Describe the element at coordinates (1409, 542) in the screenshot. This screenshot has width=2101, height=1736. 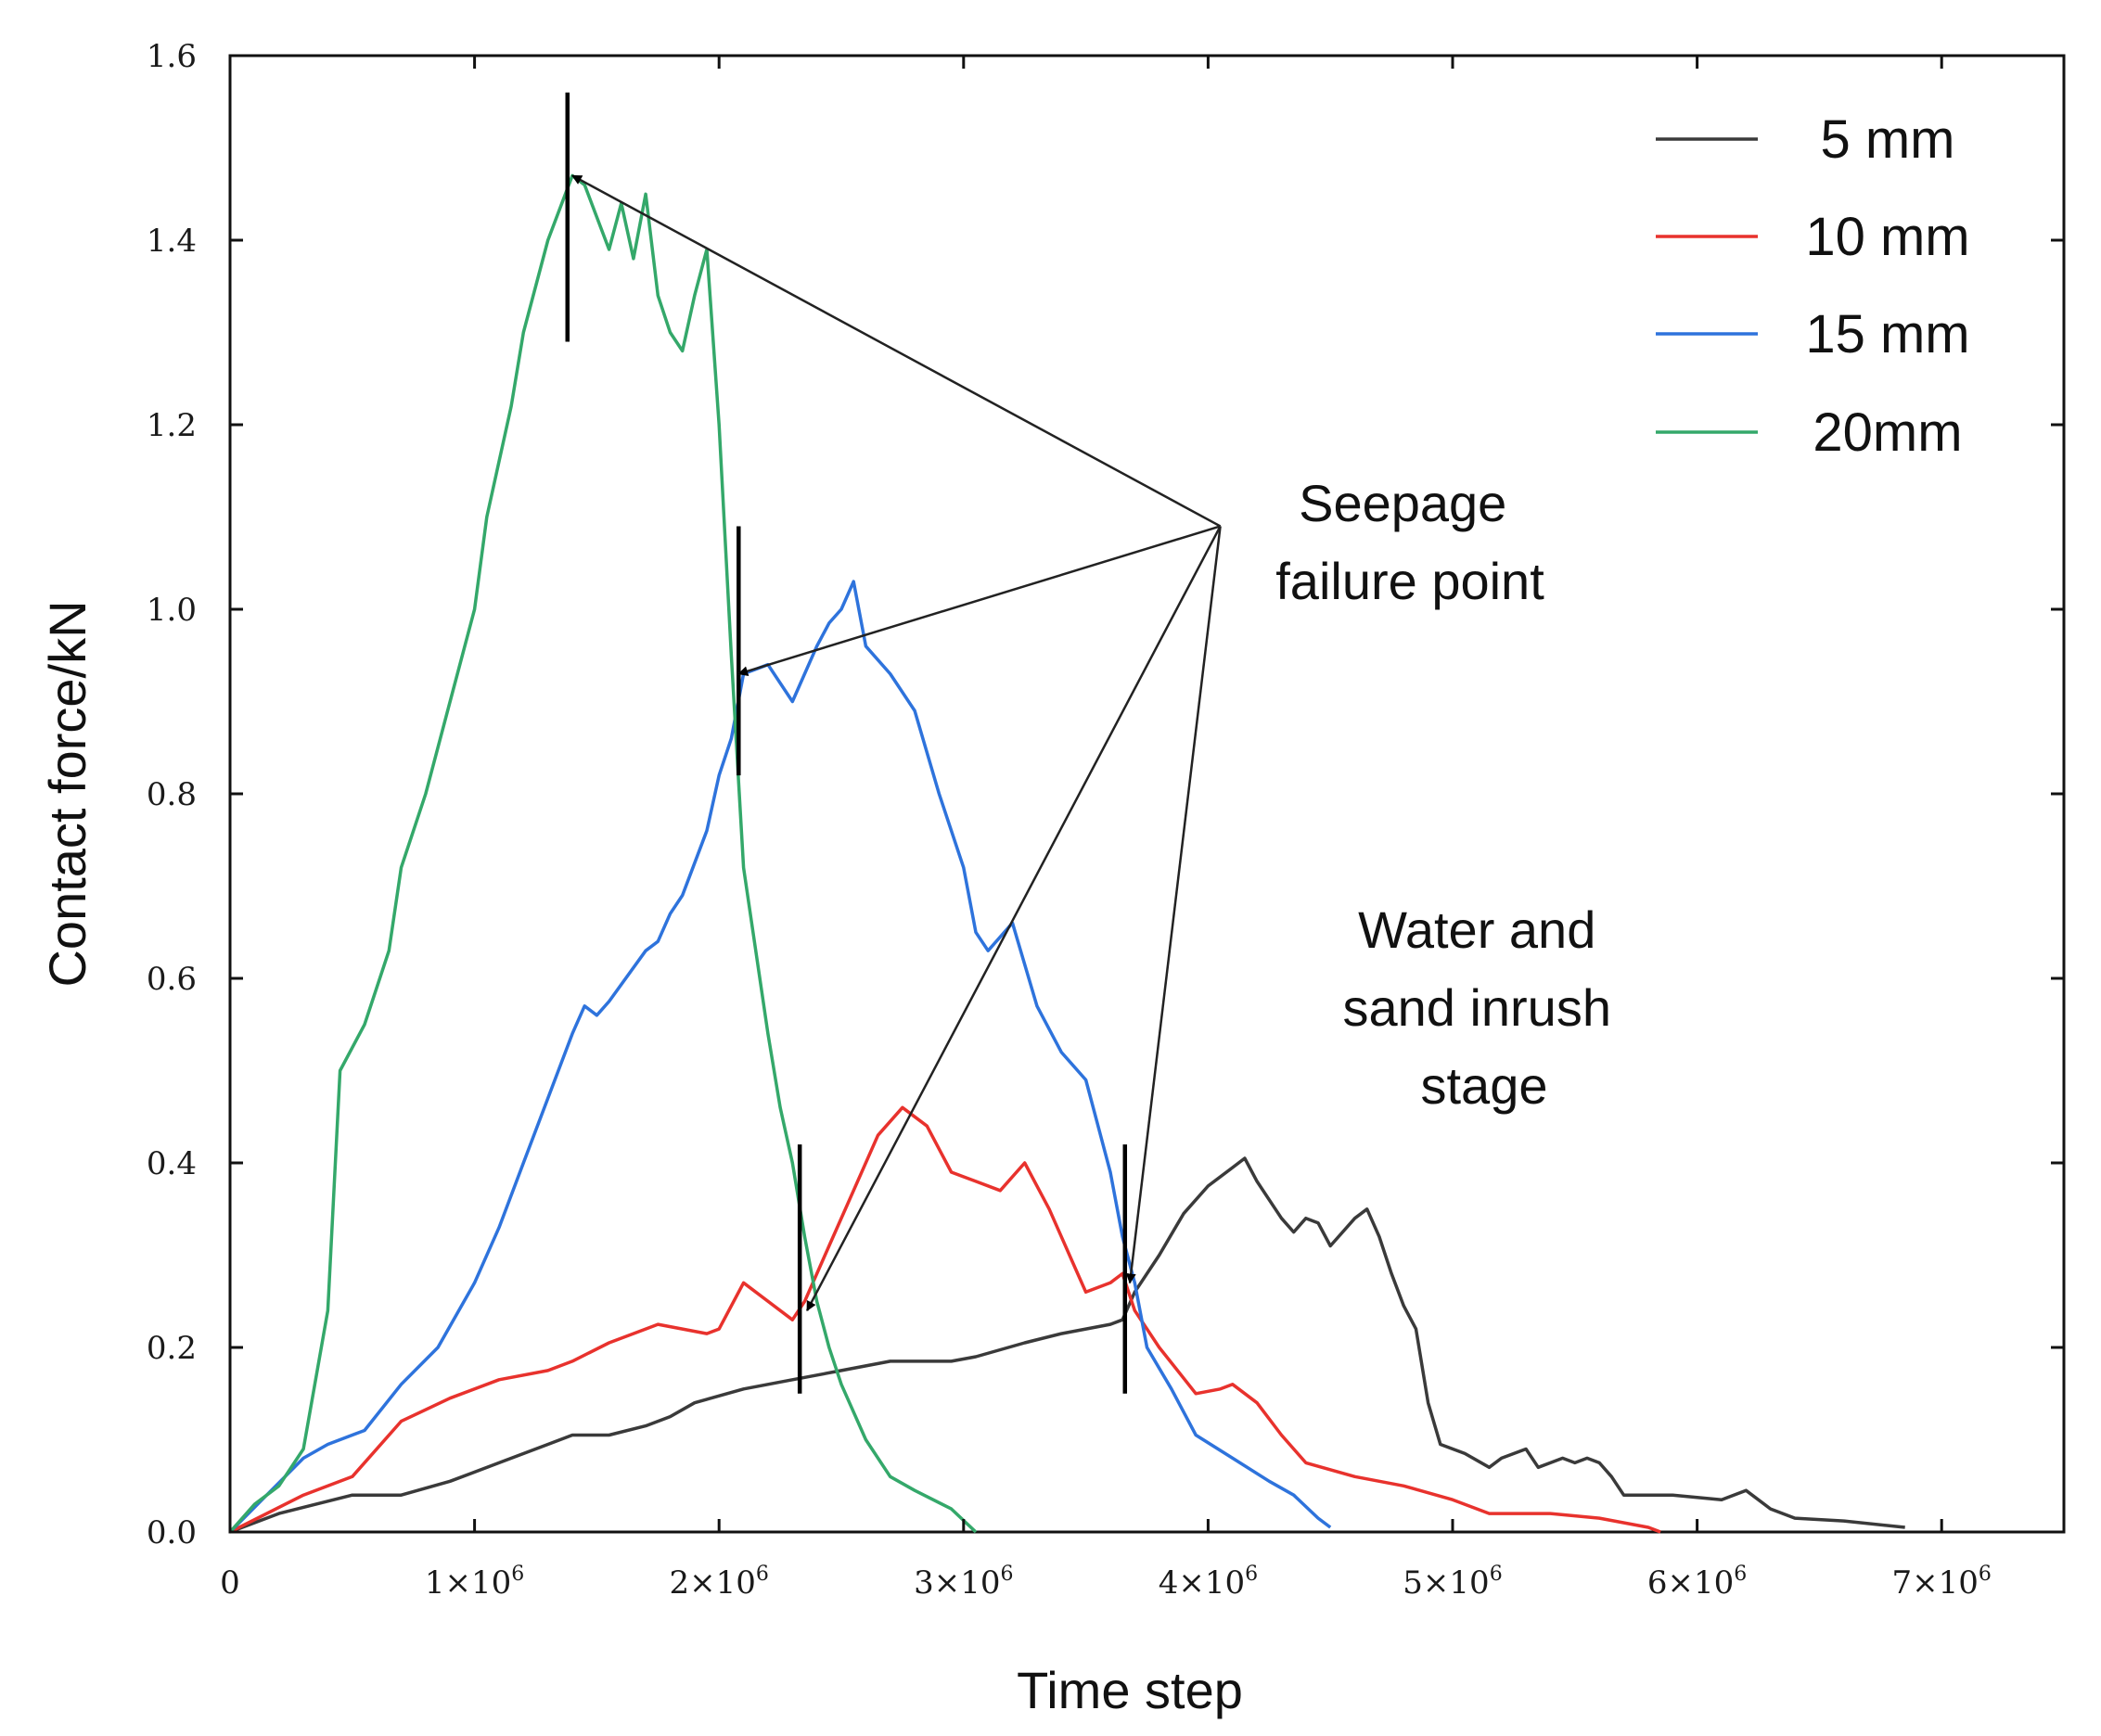
I see `annotation-seepage: Seepage failure point` at that location.